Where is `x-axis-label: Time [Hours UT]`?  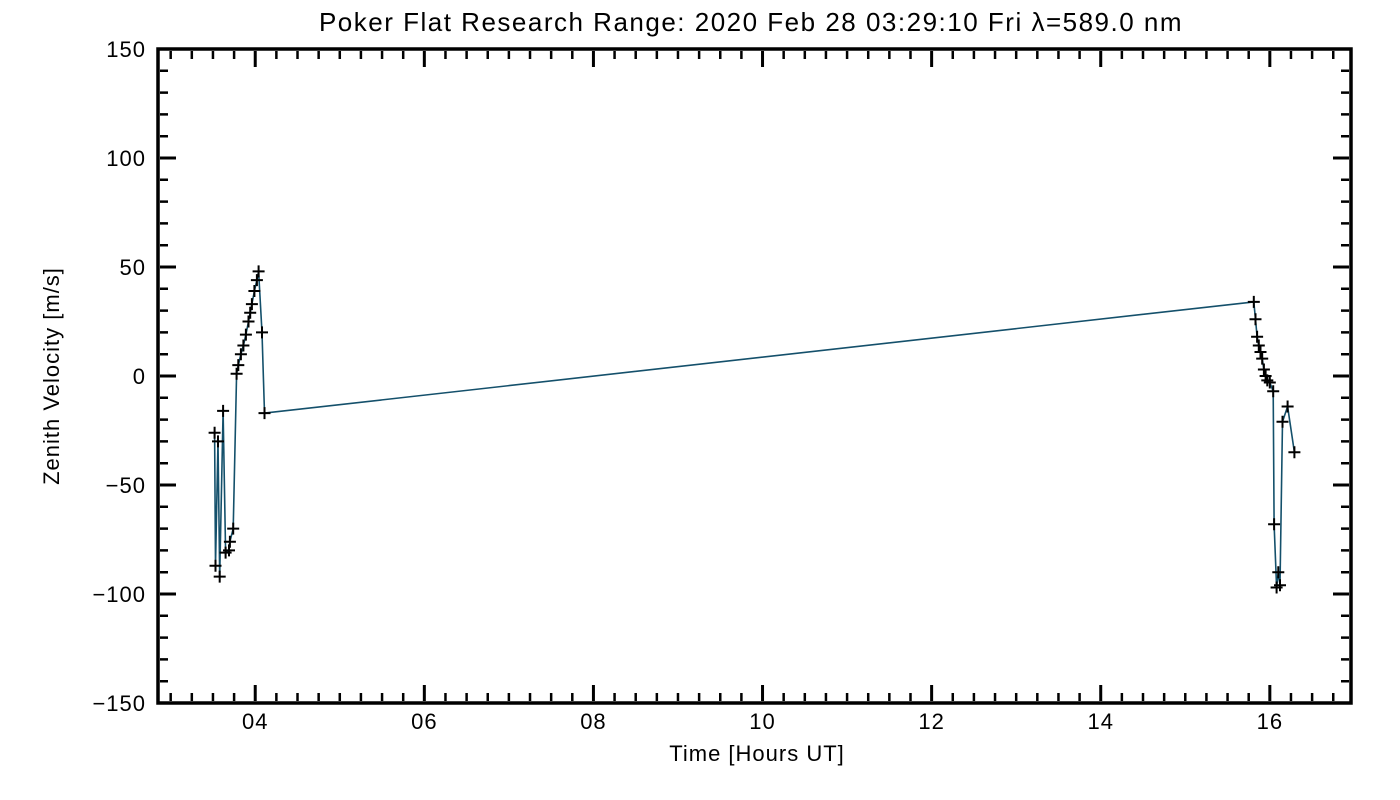
x-axis-label: Time [Hours UT] is located at coordinates (757, 753).